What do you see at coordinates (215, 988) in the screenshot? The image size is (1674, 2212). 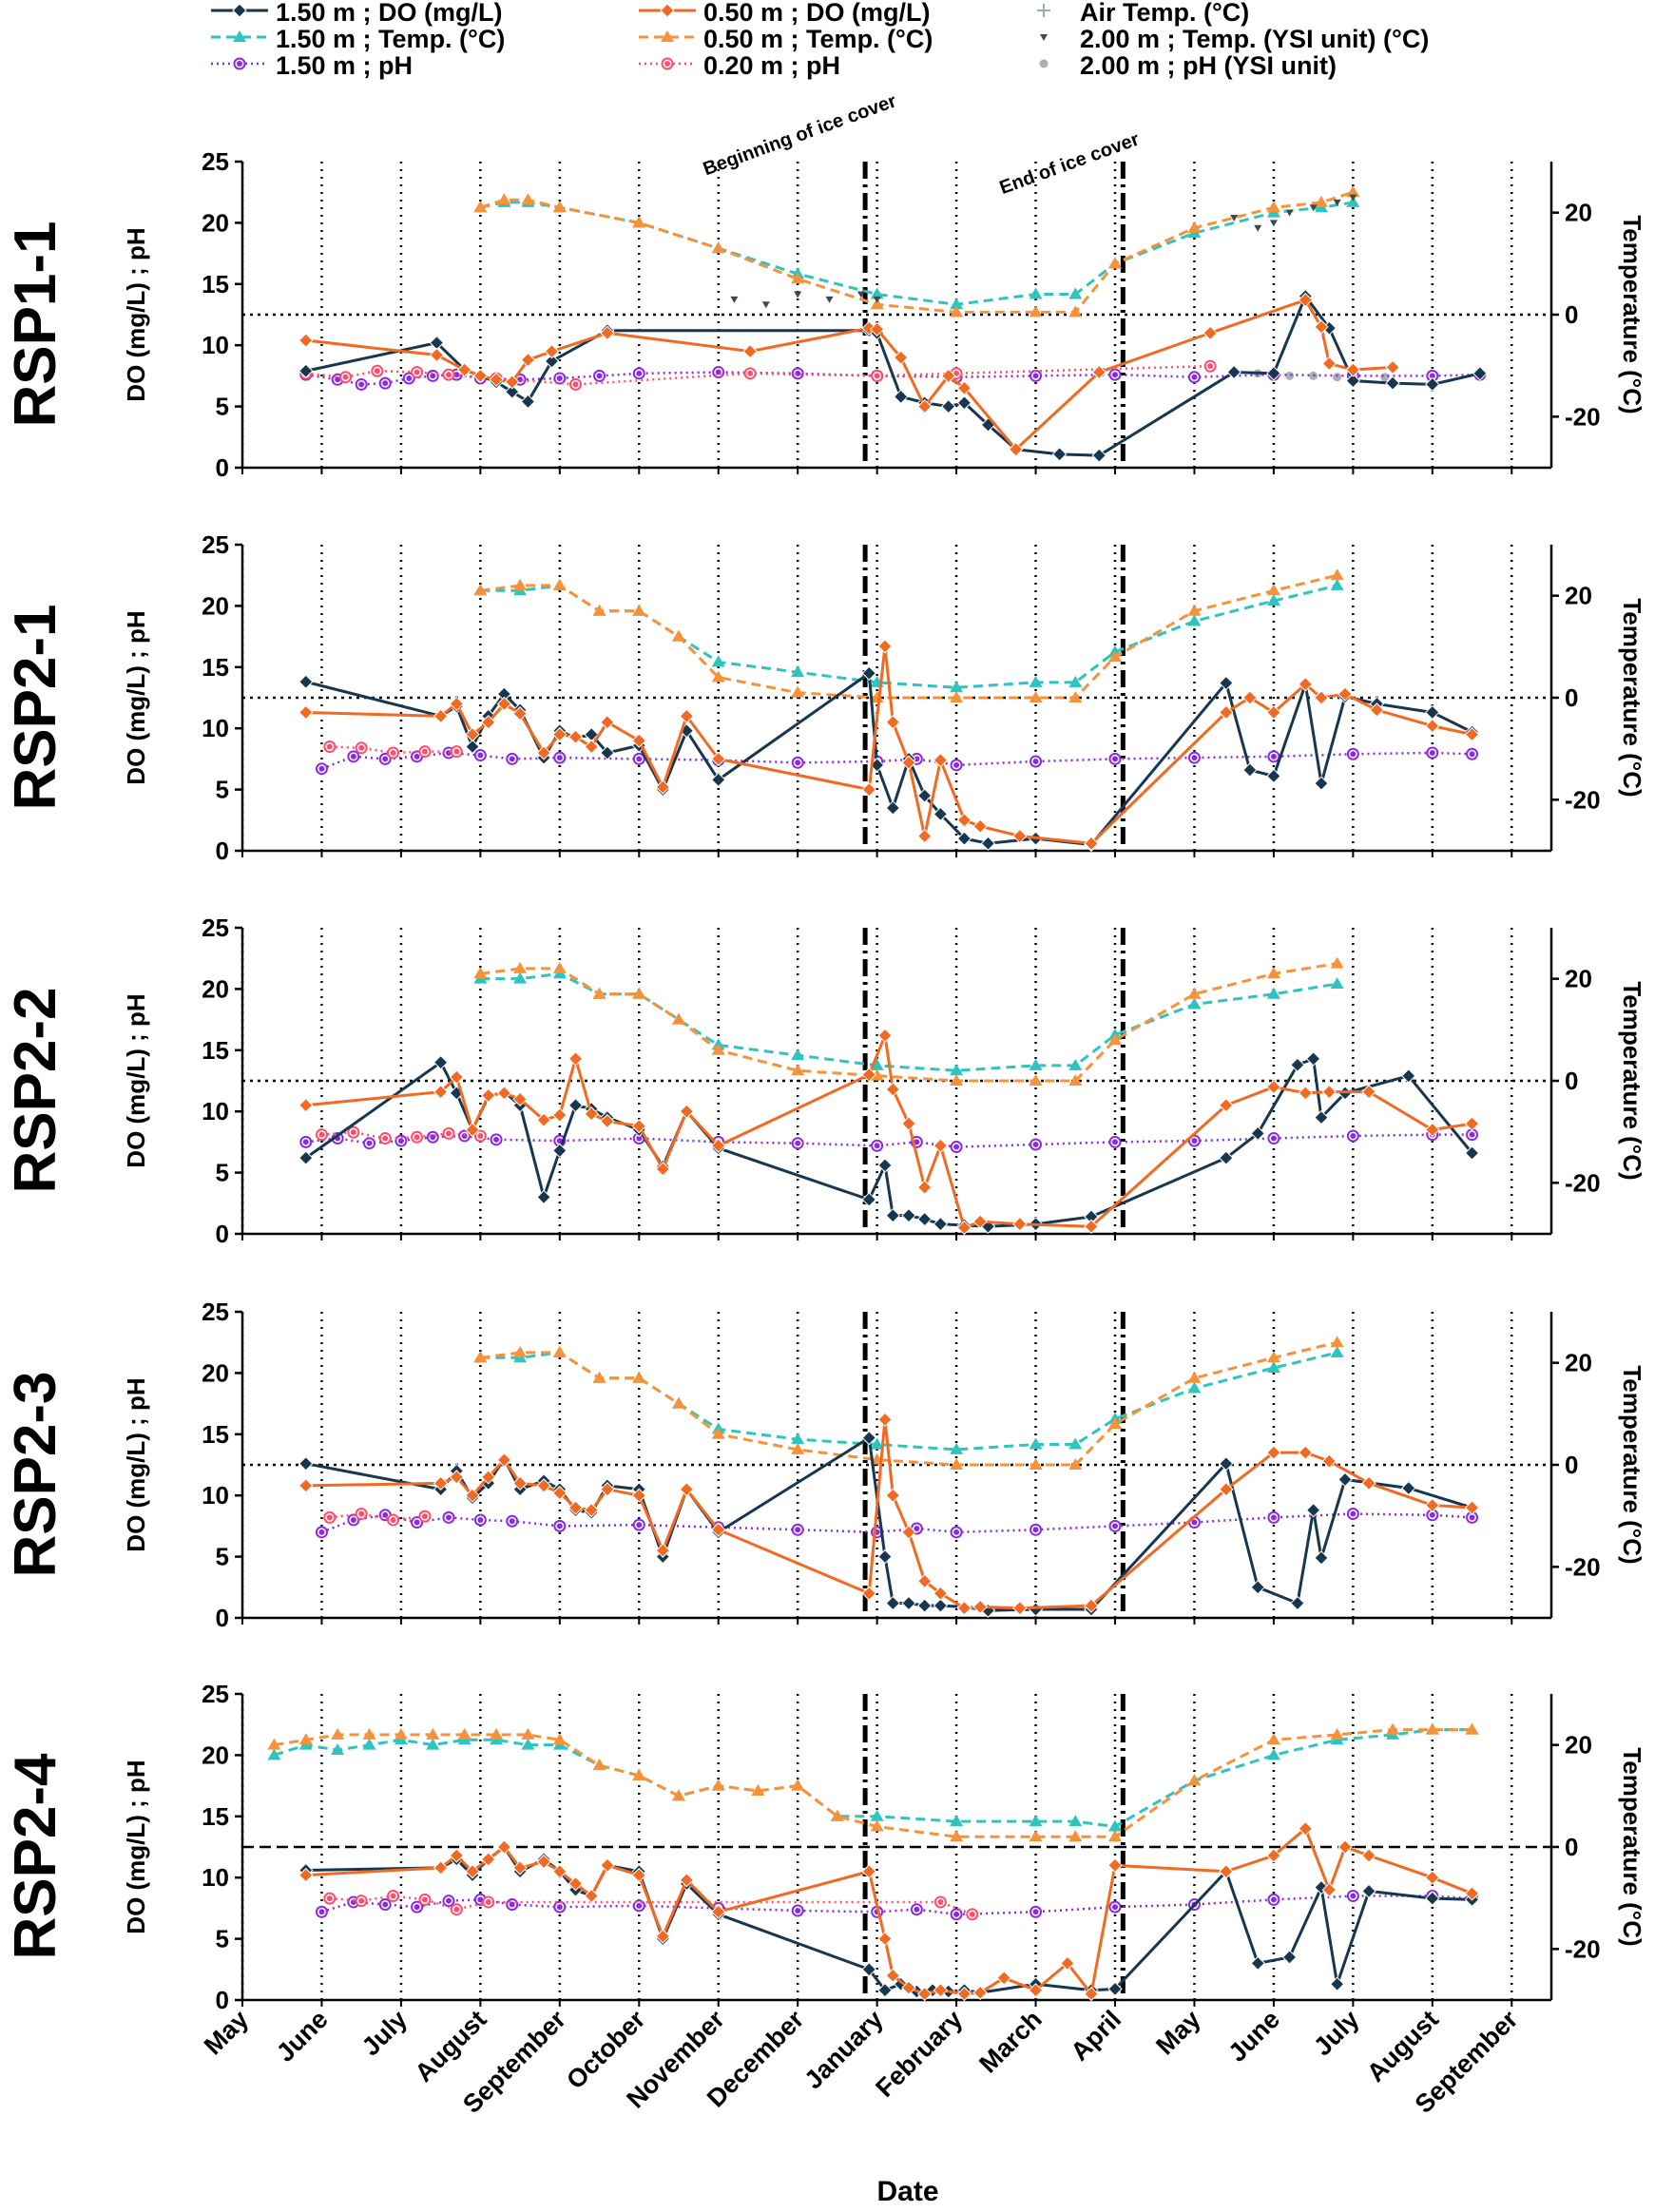 I see `left-tick-label: 20` at bounding box center [215, 988].